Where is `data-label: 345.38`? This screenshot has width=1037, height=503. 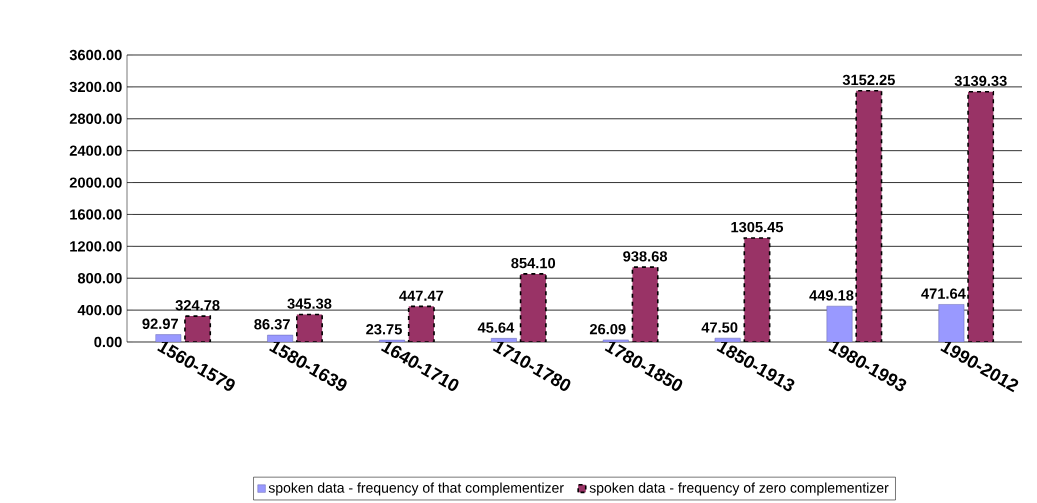 data-label: 345.38 is located at coordinates (309, 303).